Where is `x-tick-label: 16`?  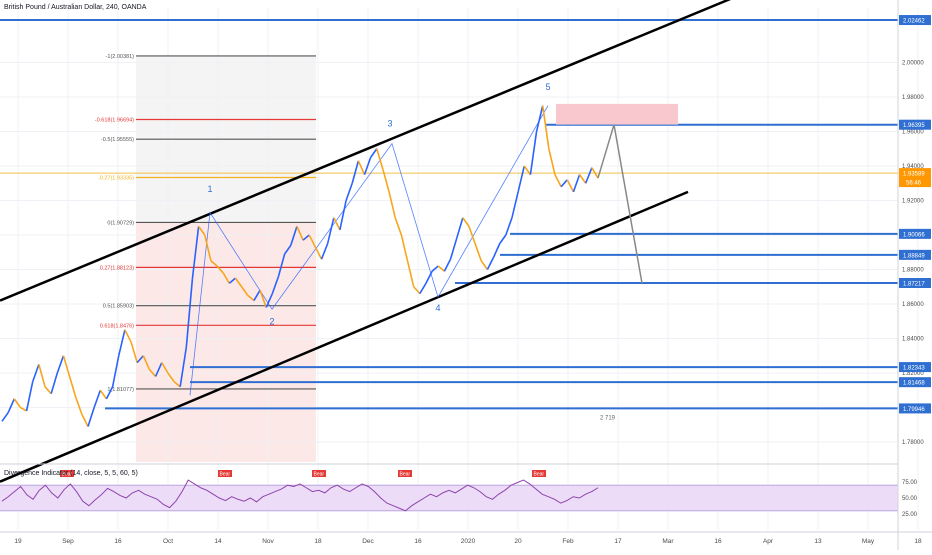 x-tick-label: 16 is located at coordinates (118, 541).